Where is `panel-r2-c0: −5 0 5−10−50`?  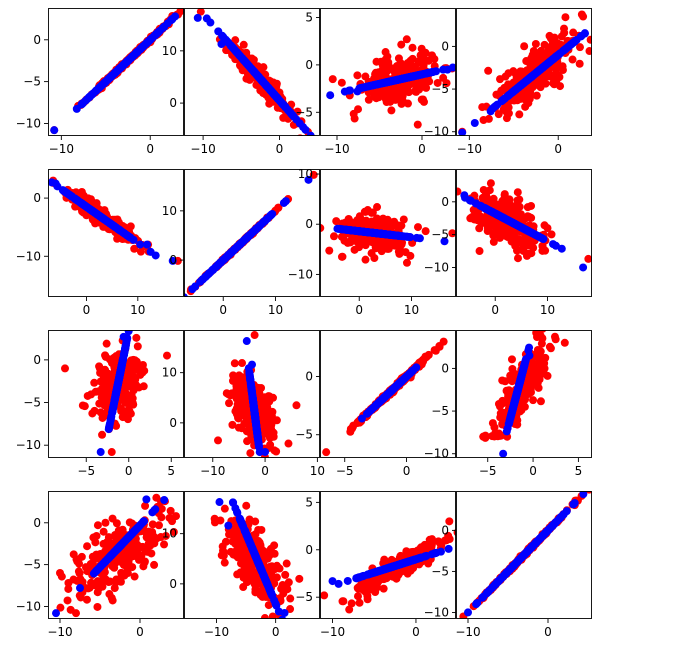 panel-r2-c0: −5 0 5−10−50 is located at coordinates (100, 404).